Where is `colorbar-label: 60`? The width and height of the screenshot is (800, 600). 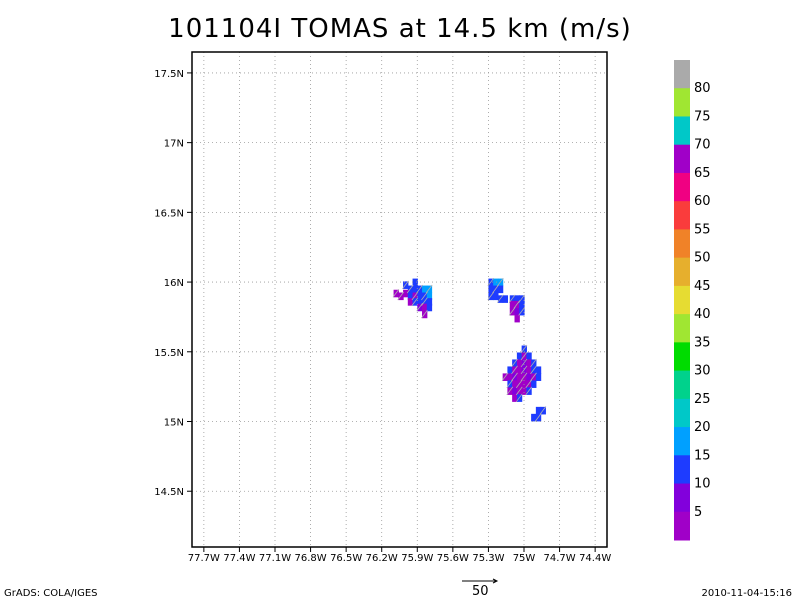
colorbar-label: 60 is located at coordinates (702, 201).